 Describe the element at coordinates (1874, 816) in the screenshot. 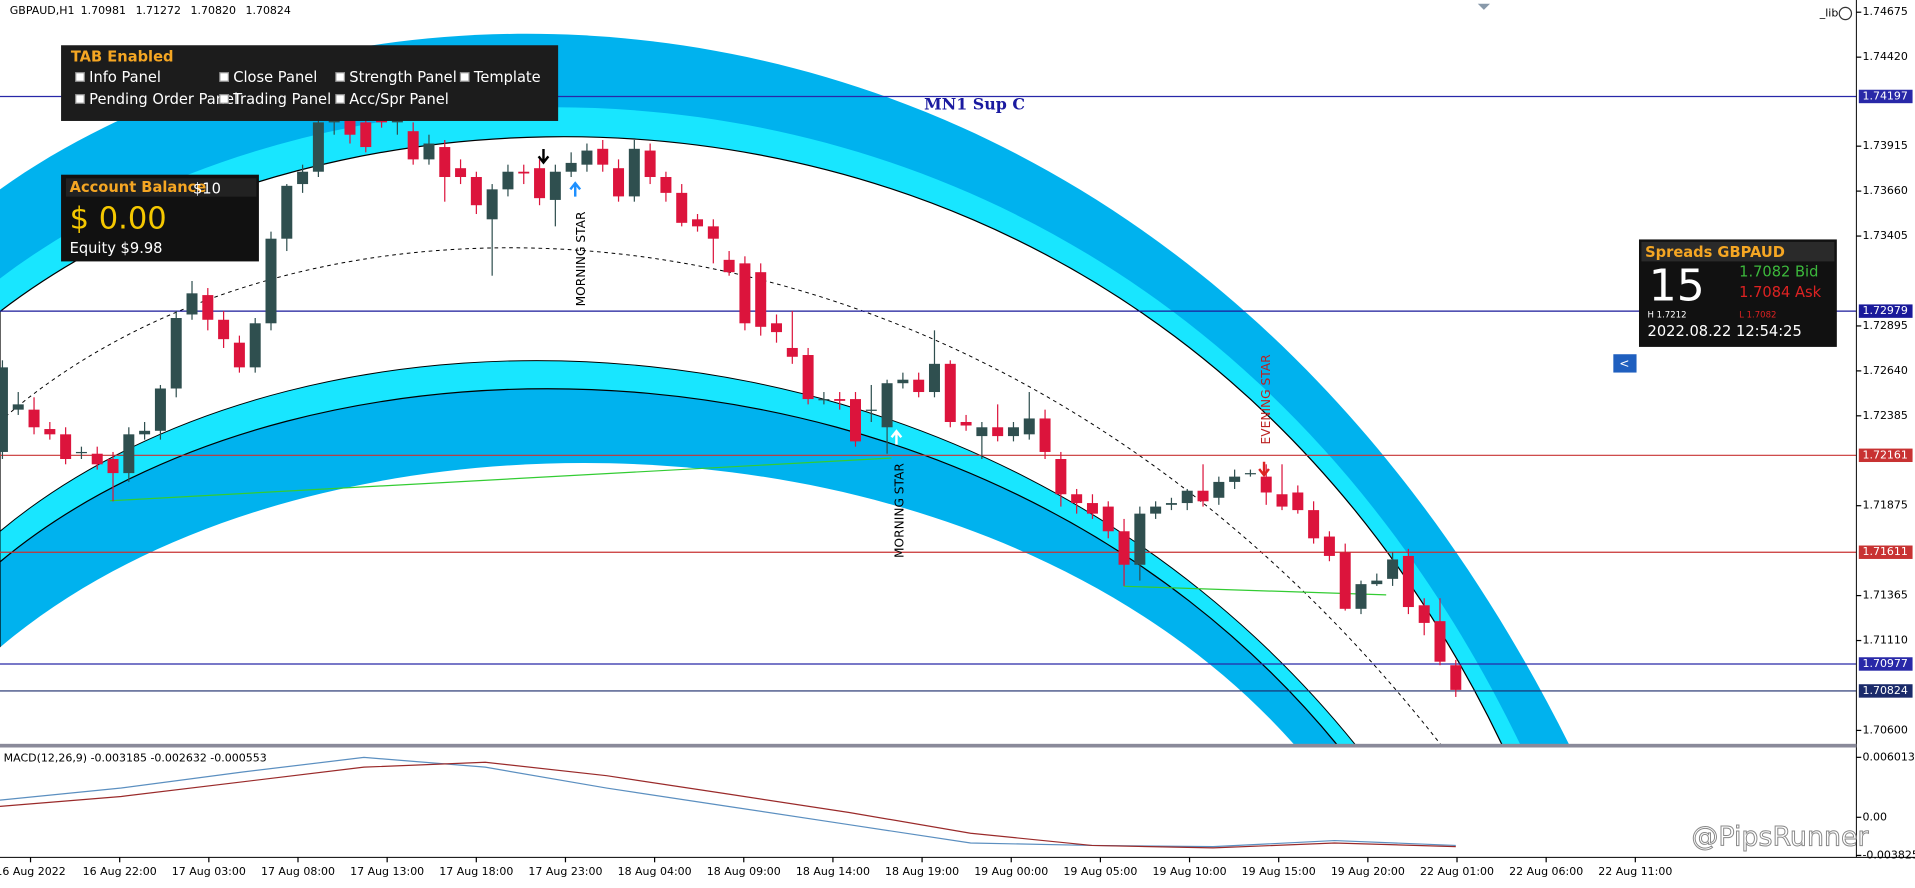

I see `y-tick-label: 0.00` at that location.